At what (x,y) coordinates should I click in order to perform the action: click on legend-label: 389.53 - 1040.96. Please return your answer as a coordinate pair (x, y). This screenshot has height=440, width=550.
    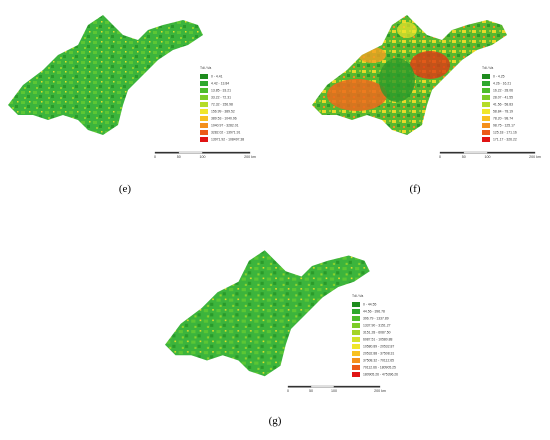
    Looking at the image, I should click on (224, 119).